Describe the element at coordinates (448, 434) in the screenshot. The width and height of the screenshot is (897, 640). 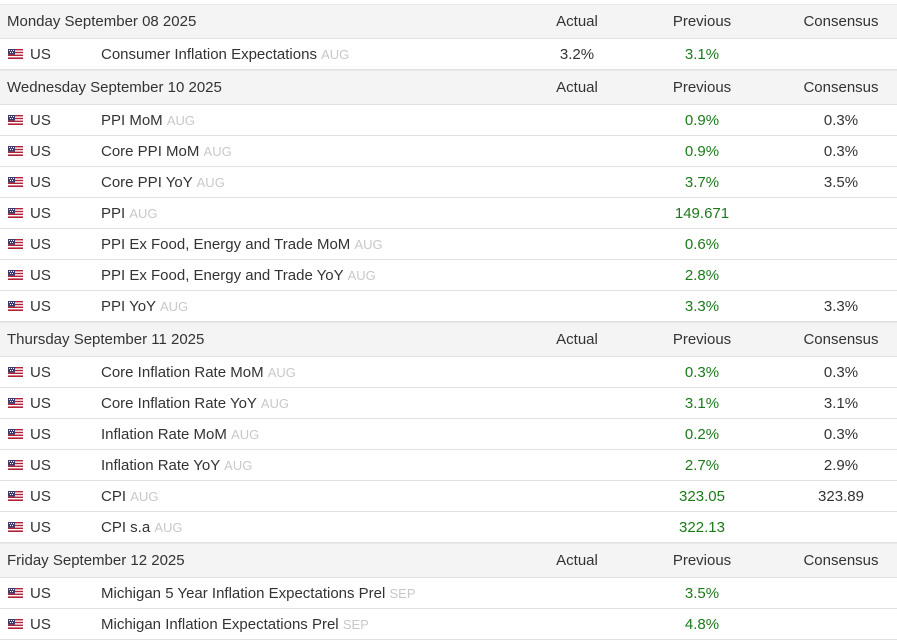
I see `event-row: US Inflation Rate MoM AUG 0.2% 0.3%` at that location.